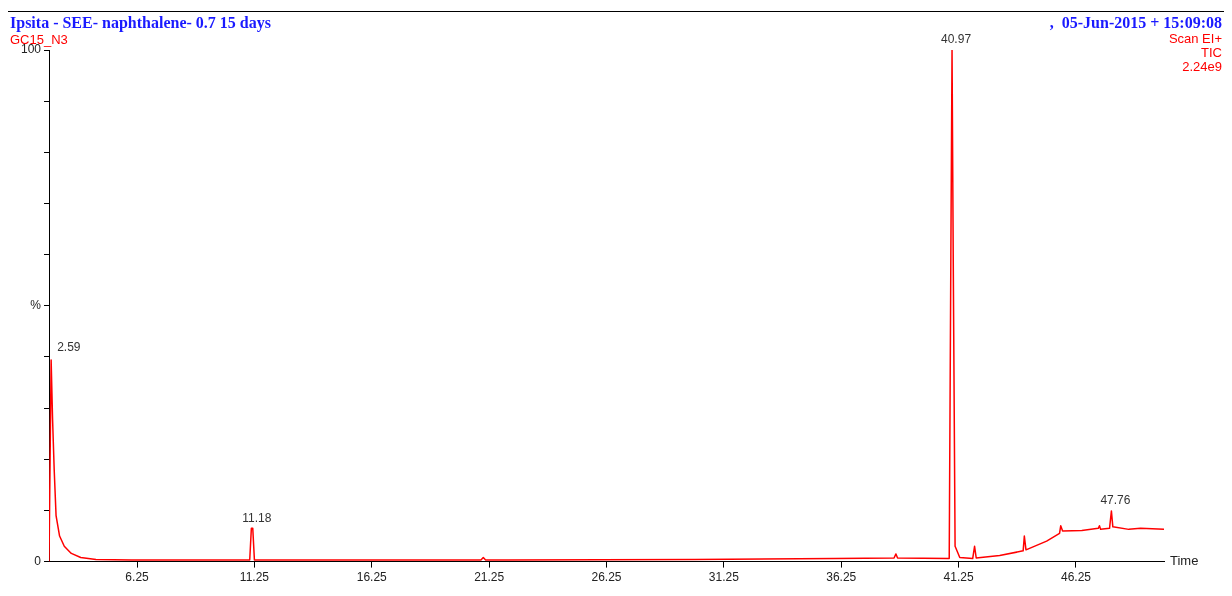 Image resolution: width=1232 pixels, height=596 pixels. What do you see at coordinates (1076, 577) in the screenshot?
I see `x-tick-label: 46.25` at bounding box center [1076, 577].